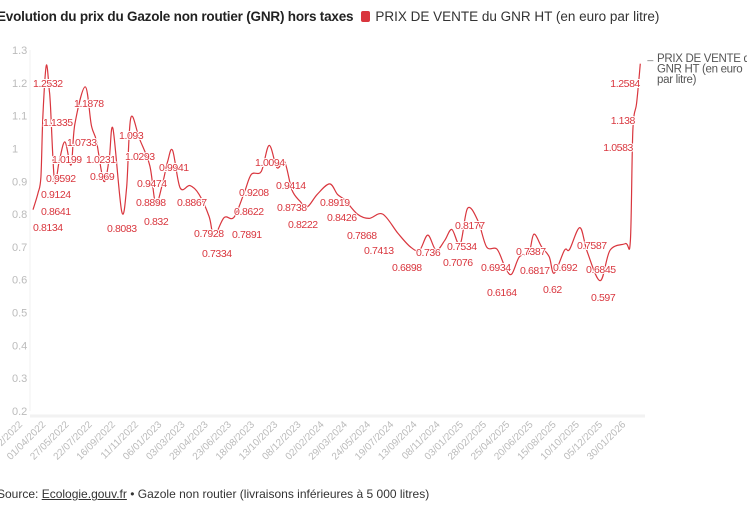  Describe the element at coordinates (89, 104) in the screenshot. I see `data-label: 1.1878` at that location.